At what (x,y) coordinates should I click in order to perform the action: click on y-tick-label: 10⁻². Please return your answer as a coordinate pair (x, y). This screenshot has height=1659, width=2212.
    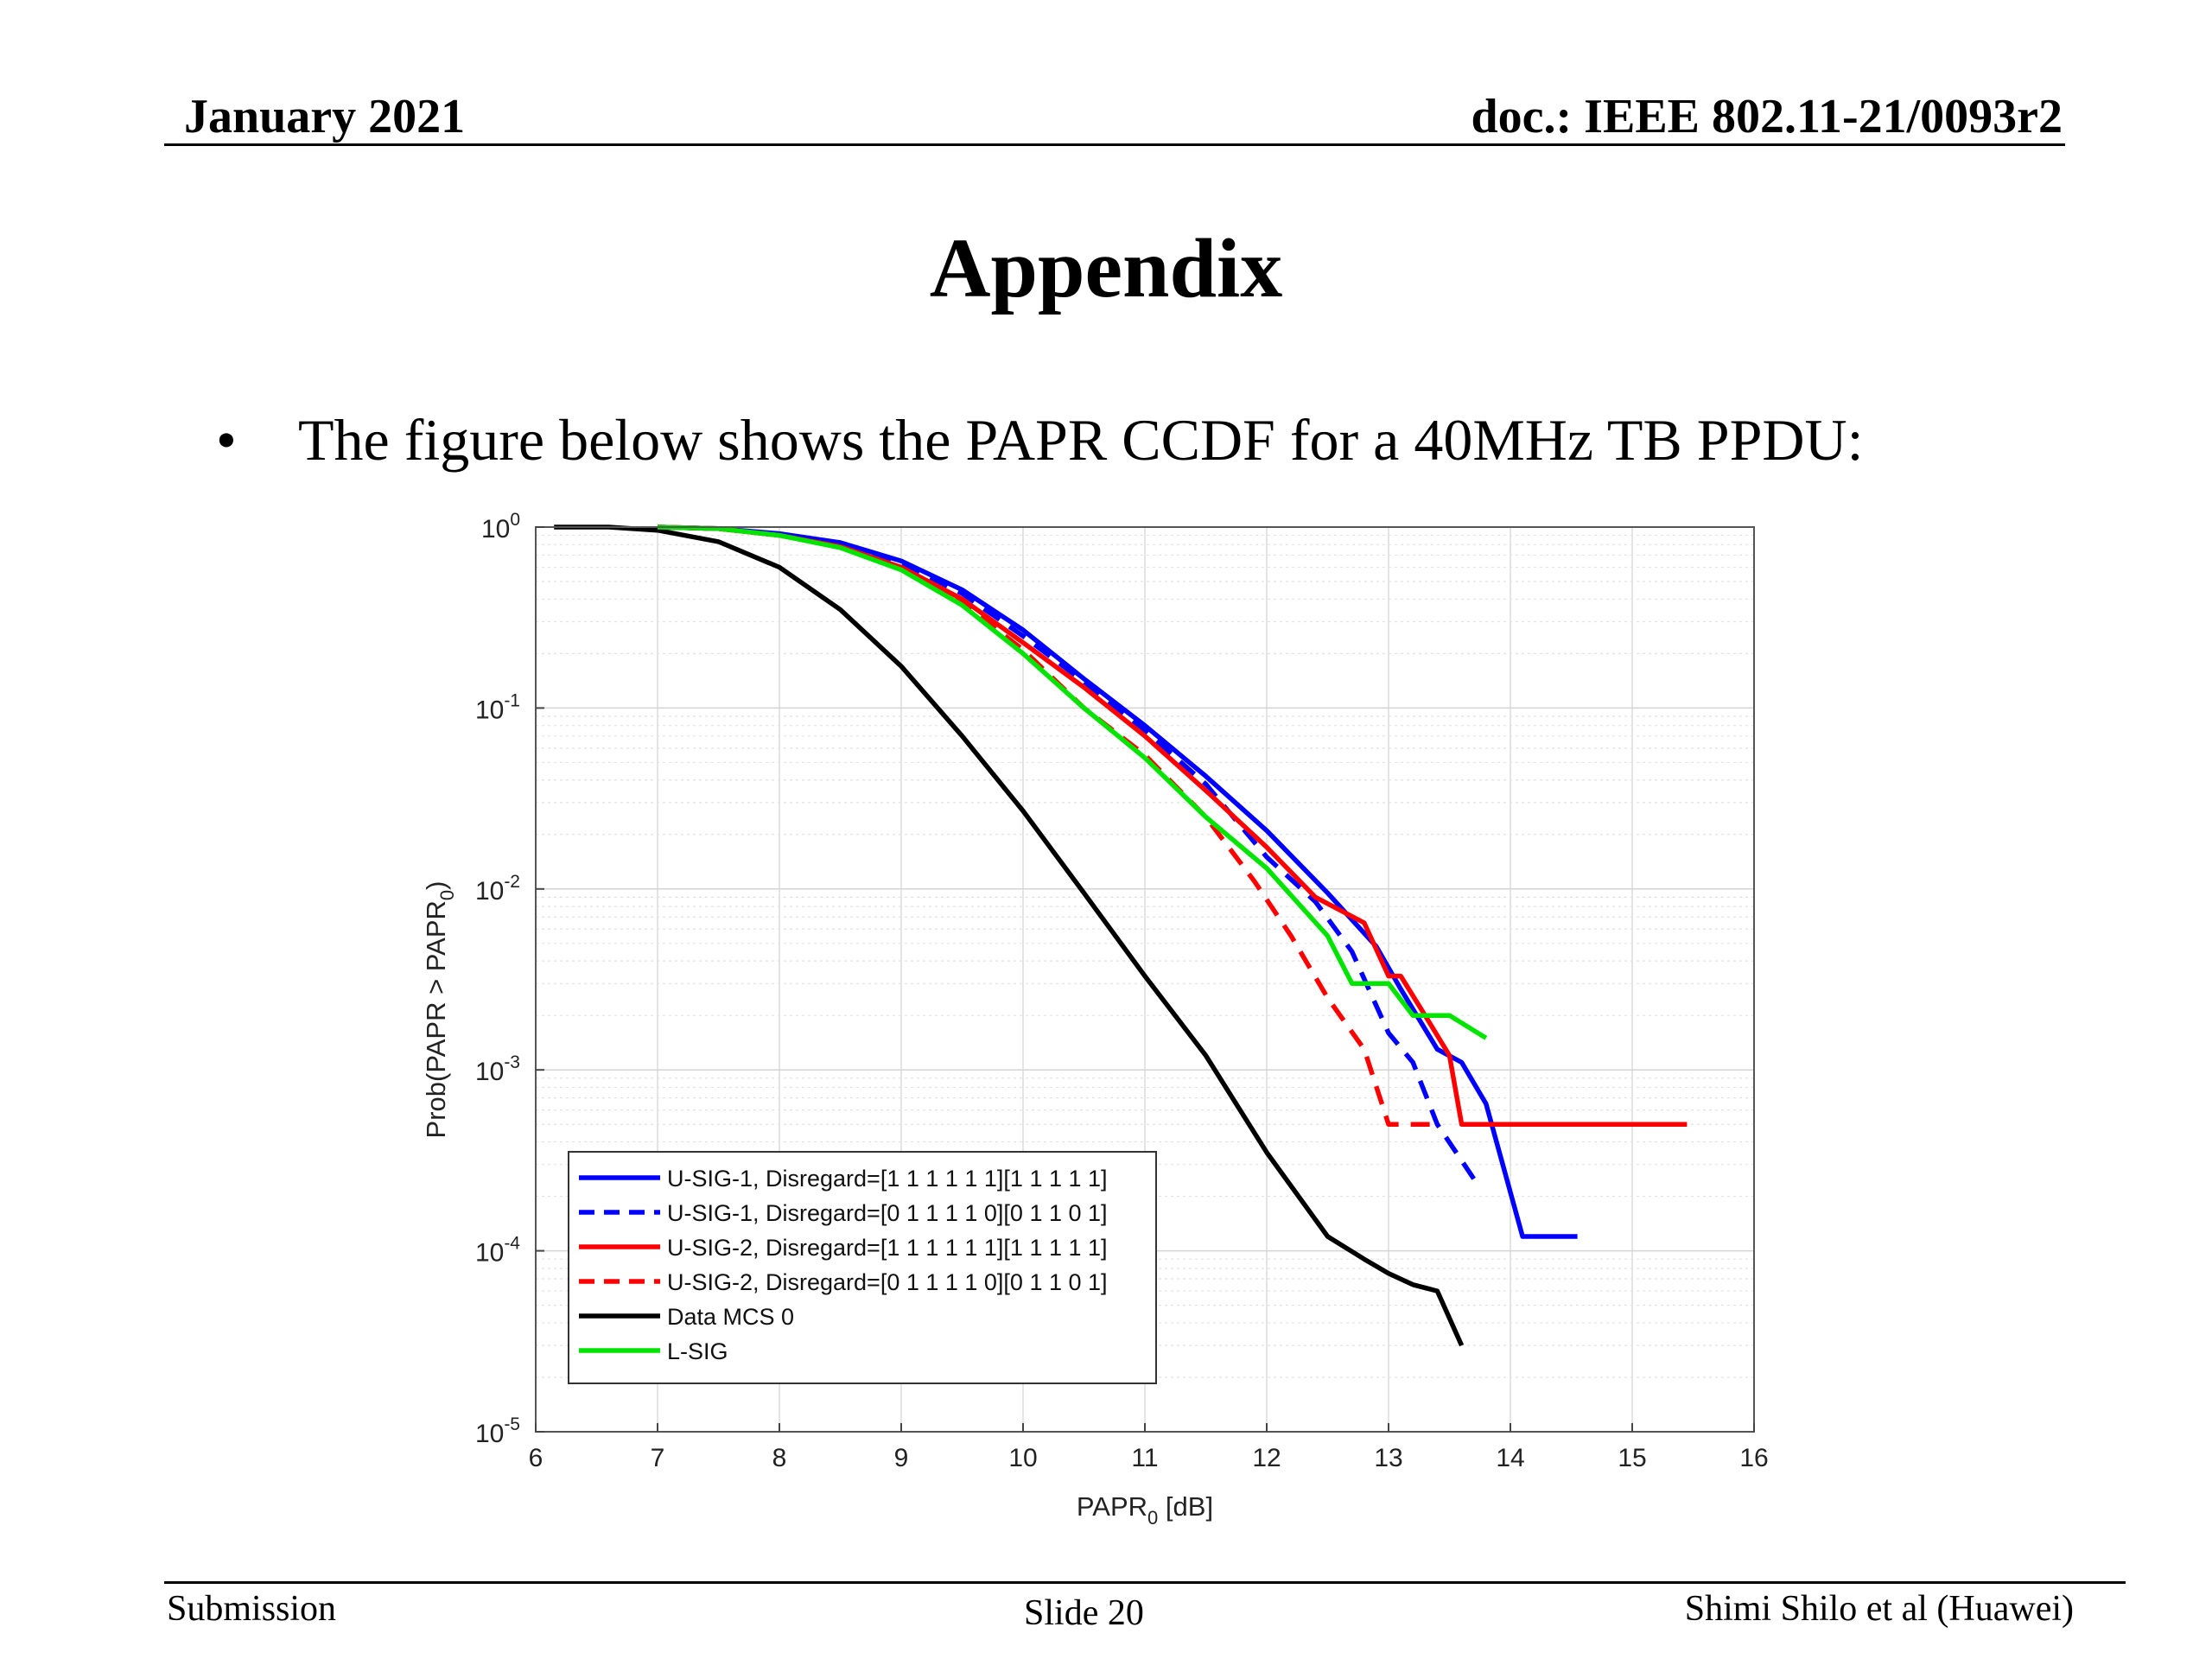
    Looking at the image, I should click on (497, 889).